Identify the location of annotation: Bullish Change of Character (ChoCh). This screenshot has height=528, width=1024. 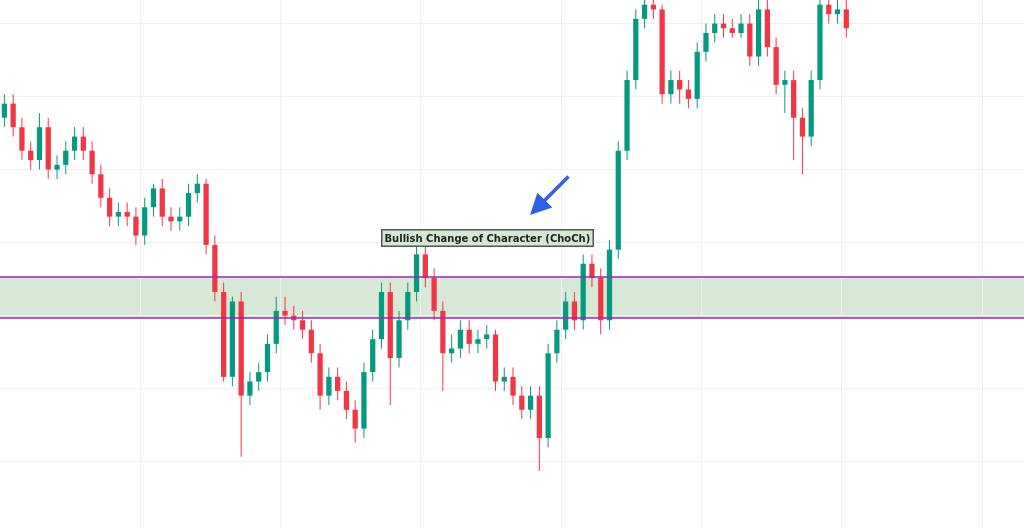
(487, 238).